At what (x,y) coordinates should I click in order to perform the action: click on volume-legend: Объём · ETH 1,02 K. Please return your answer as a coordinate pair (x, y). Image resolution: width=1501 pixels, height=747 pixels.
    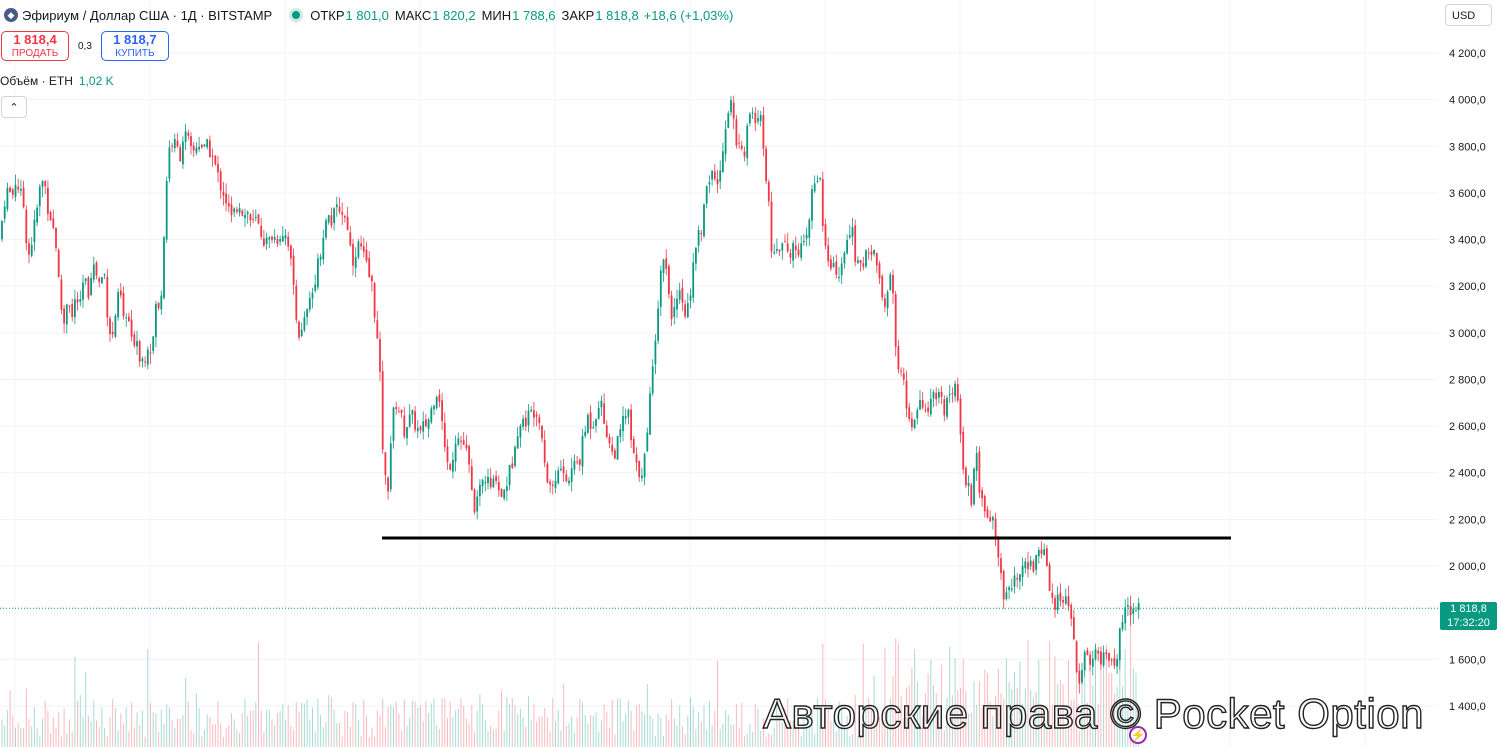
    Looking at the image, I should click on (57, 81).